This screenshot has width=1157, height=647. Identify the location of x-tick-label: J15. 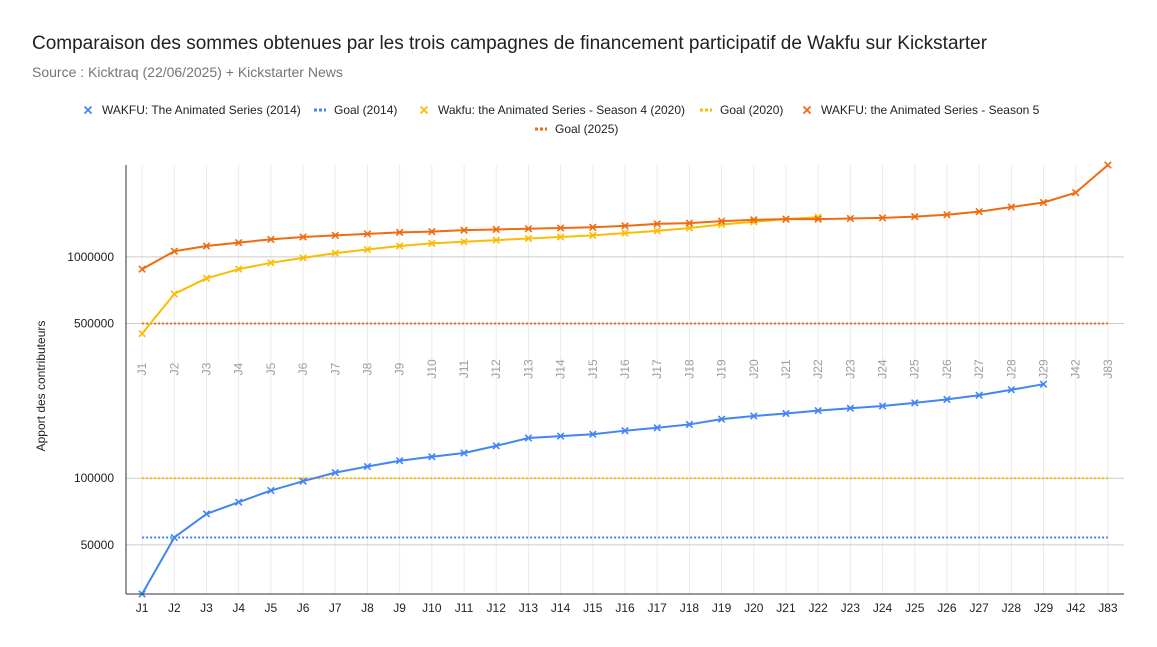
(593, 608).